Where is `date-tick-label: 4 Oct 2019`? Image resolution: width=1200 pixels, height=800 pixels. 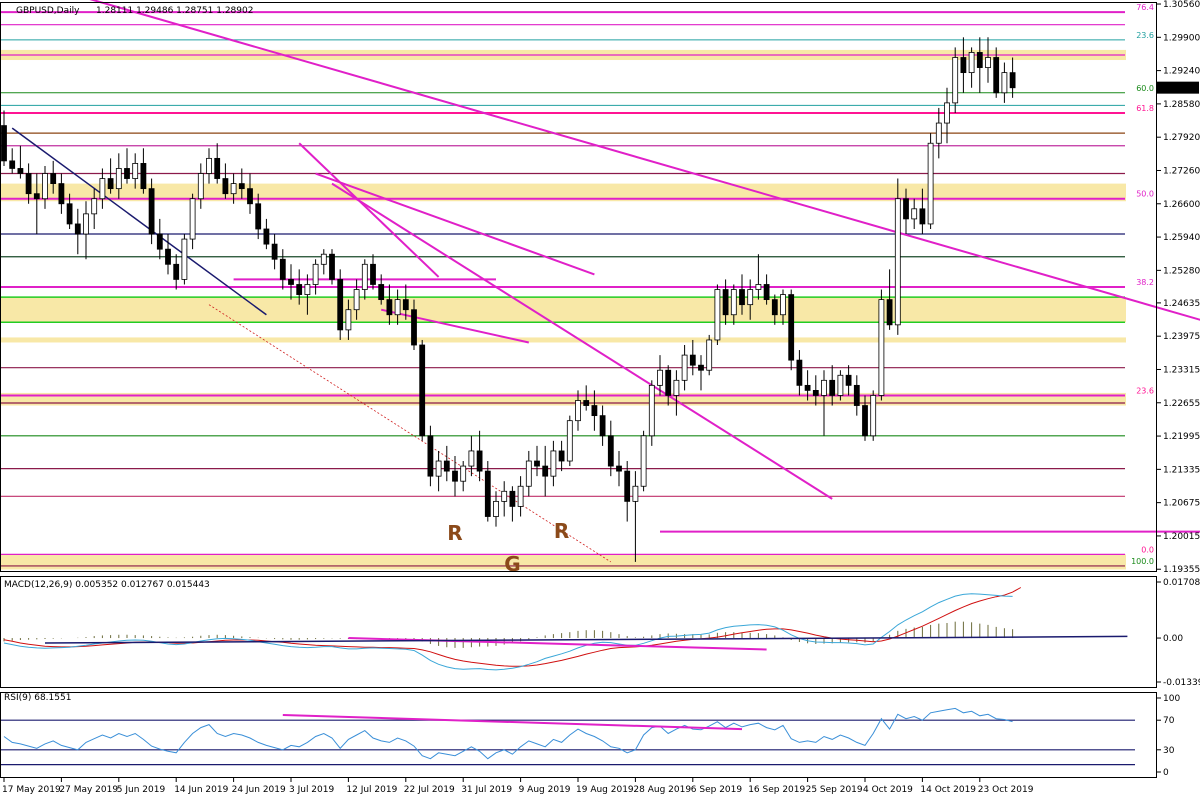 date-tick-label: 4 Oct 2019 is located at coordinates (888, 790).